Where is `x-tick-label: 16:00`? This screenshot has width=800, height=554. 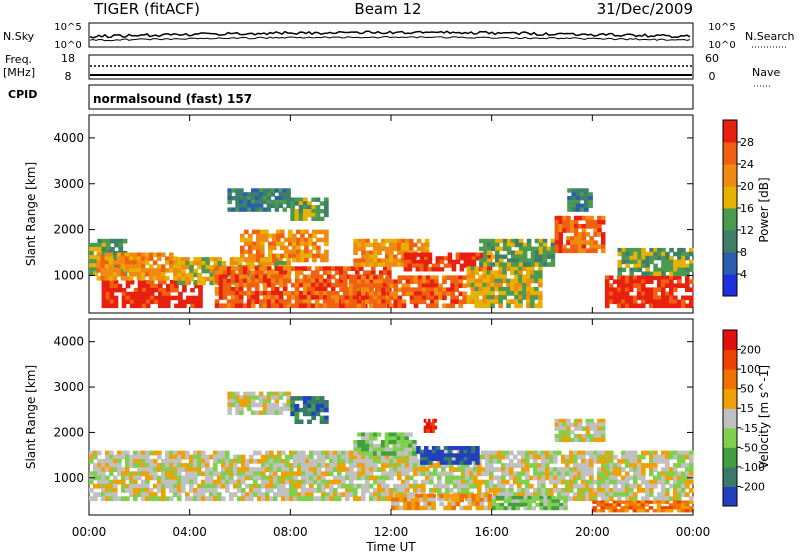 x-tick-label: 16:00 is located at coordinates (491, 532).